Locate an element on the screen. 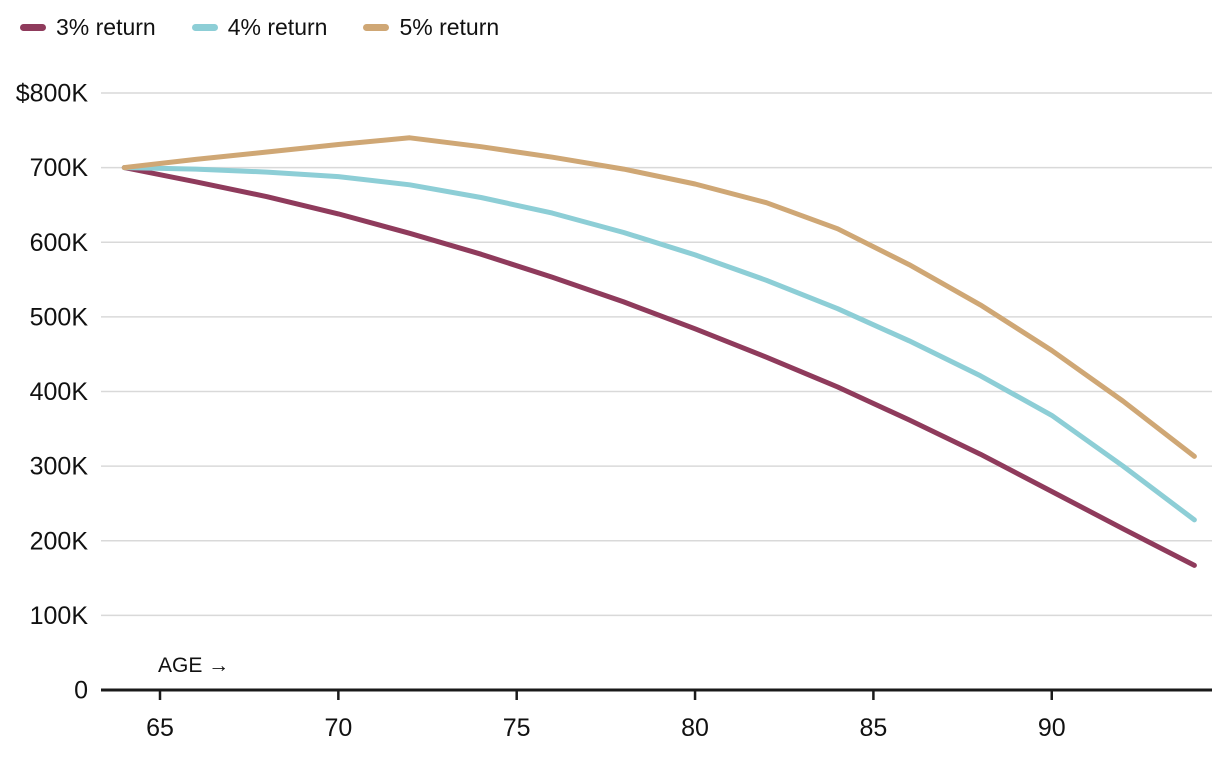 This screenshot has width=1220, height=760. x-tick-label: 75 is located at coordinates (517, 728).